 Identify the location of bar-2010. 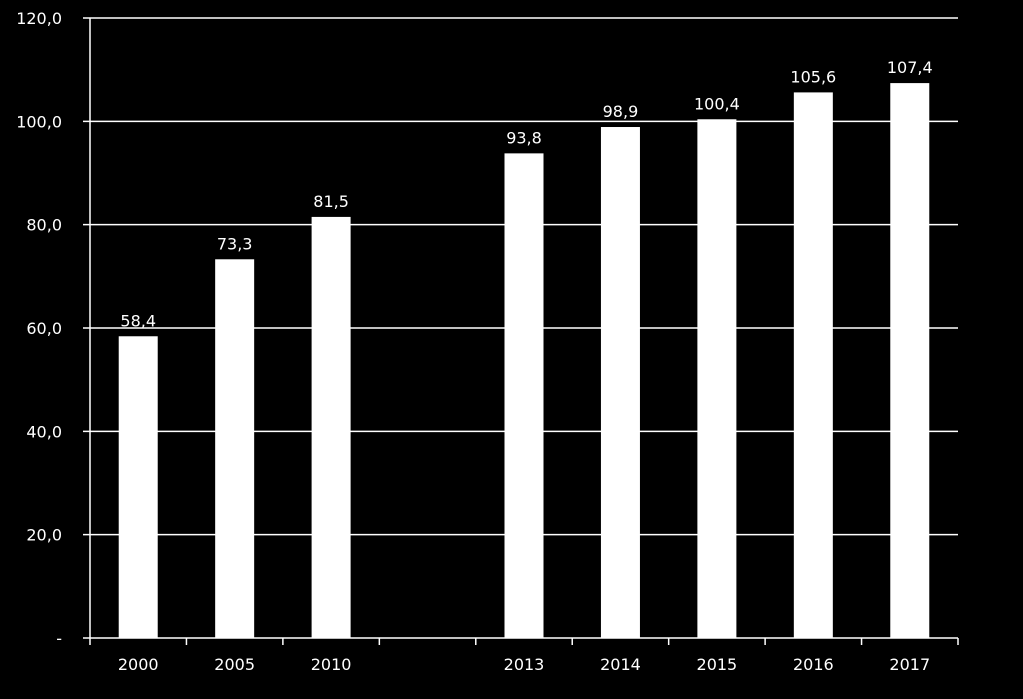
(331, 427).